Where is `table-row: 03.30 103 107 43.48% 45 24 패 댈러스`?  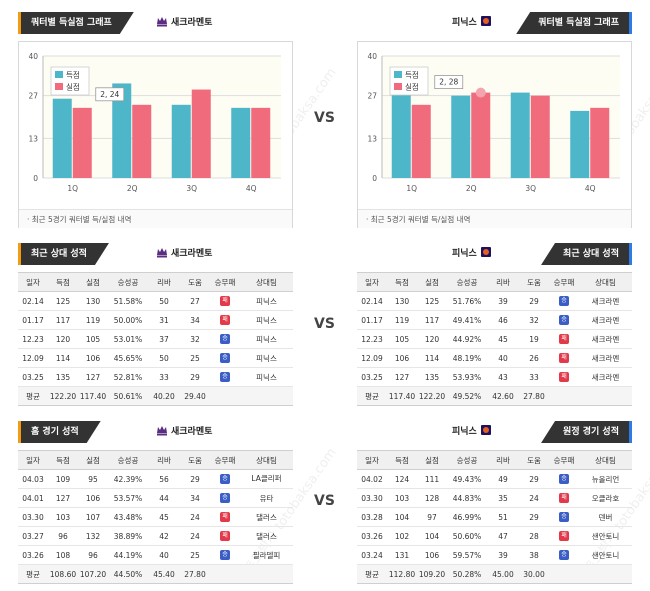
table-row: 03.30 103 107 43.48% 45 24 패 댈러스 is located at coordinates (155, 517).